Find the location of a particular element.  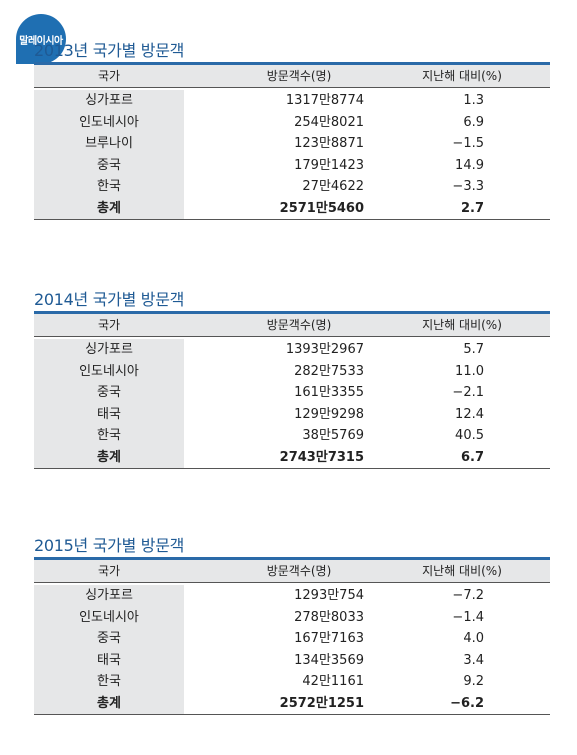

cell-change: 5.7 is located at coordinates (473, 349).